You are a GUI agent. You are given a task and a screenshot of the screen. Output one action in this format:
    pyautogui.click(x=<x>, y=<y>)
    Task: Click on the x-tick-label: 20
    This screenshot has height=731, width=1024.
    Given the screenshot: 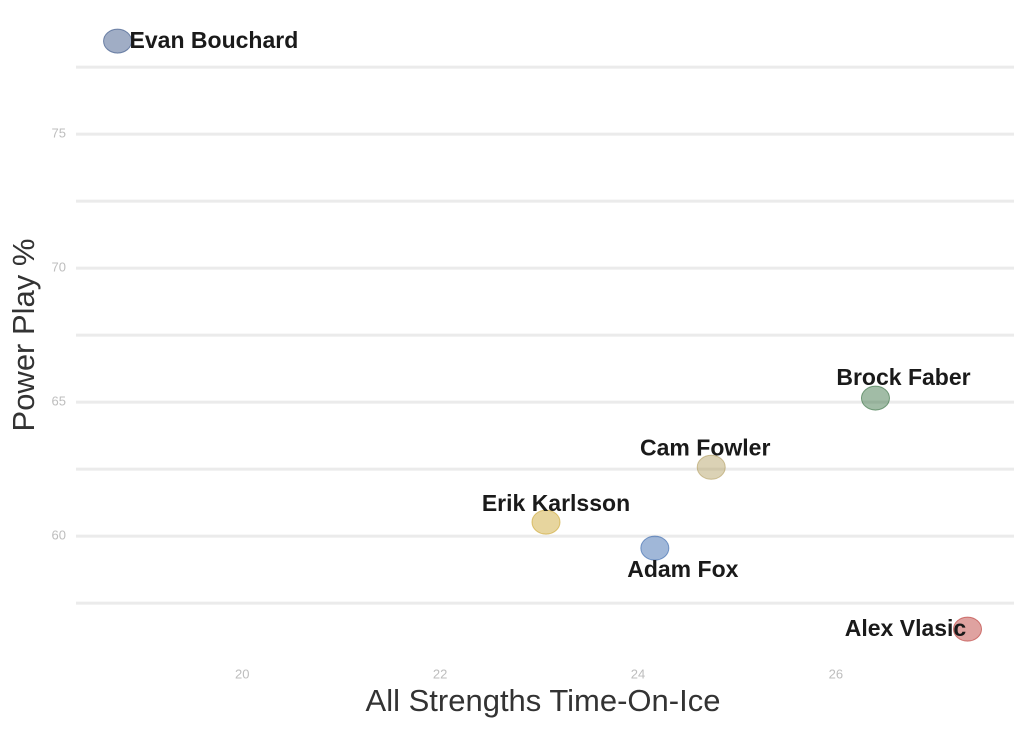 What is the action you would take?
    pyautogui.click(x=242, y=673)
    